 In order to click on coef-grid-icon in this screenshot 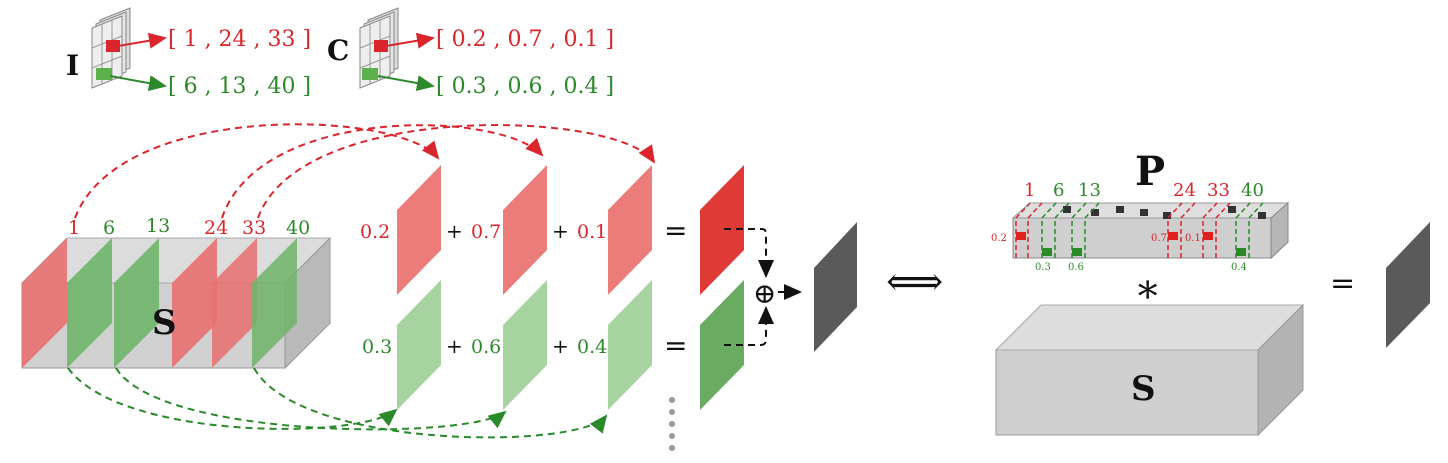, I will do `click(379, 48)`.